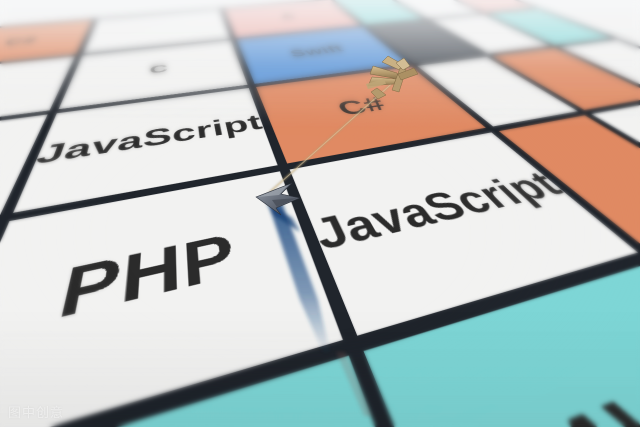 Image resolution: width=640 pixels, height=427 pixels. I want to click on tile-c-: C#, so click(46, 44).